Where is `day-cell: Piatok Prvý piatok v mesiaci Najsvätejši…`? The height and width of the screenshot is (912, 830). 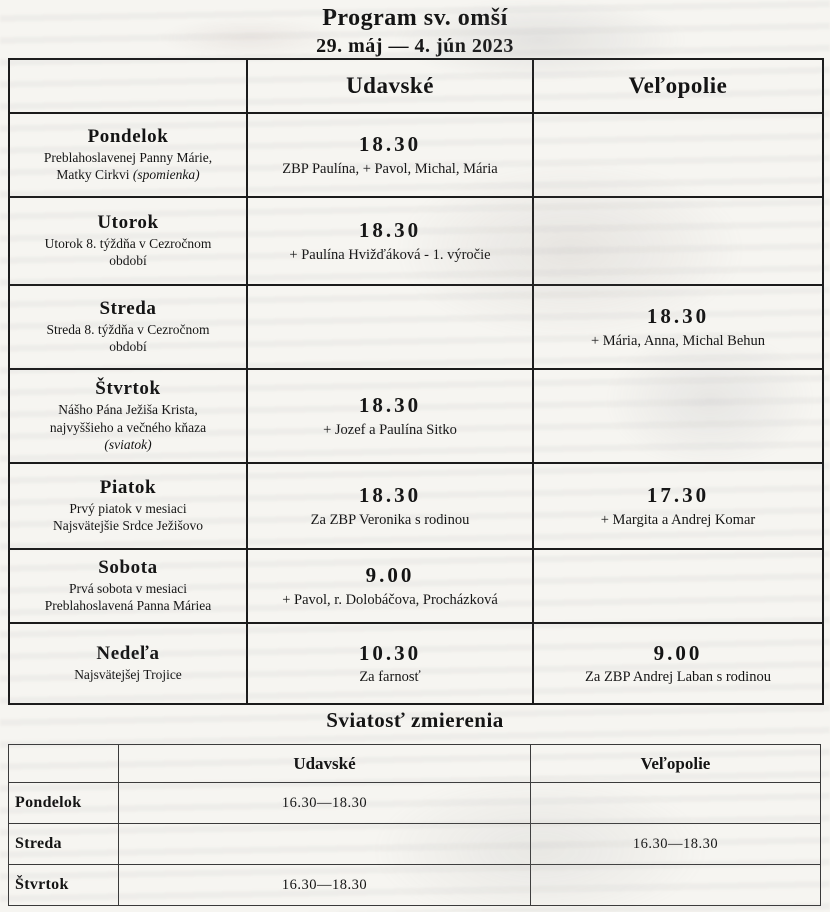
day-cell: Piatok Prvý piatok v mesiaci Najsvätejši… is located at coordinates (128, 506).